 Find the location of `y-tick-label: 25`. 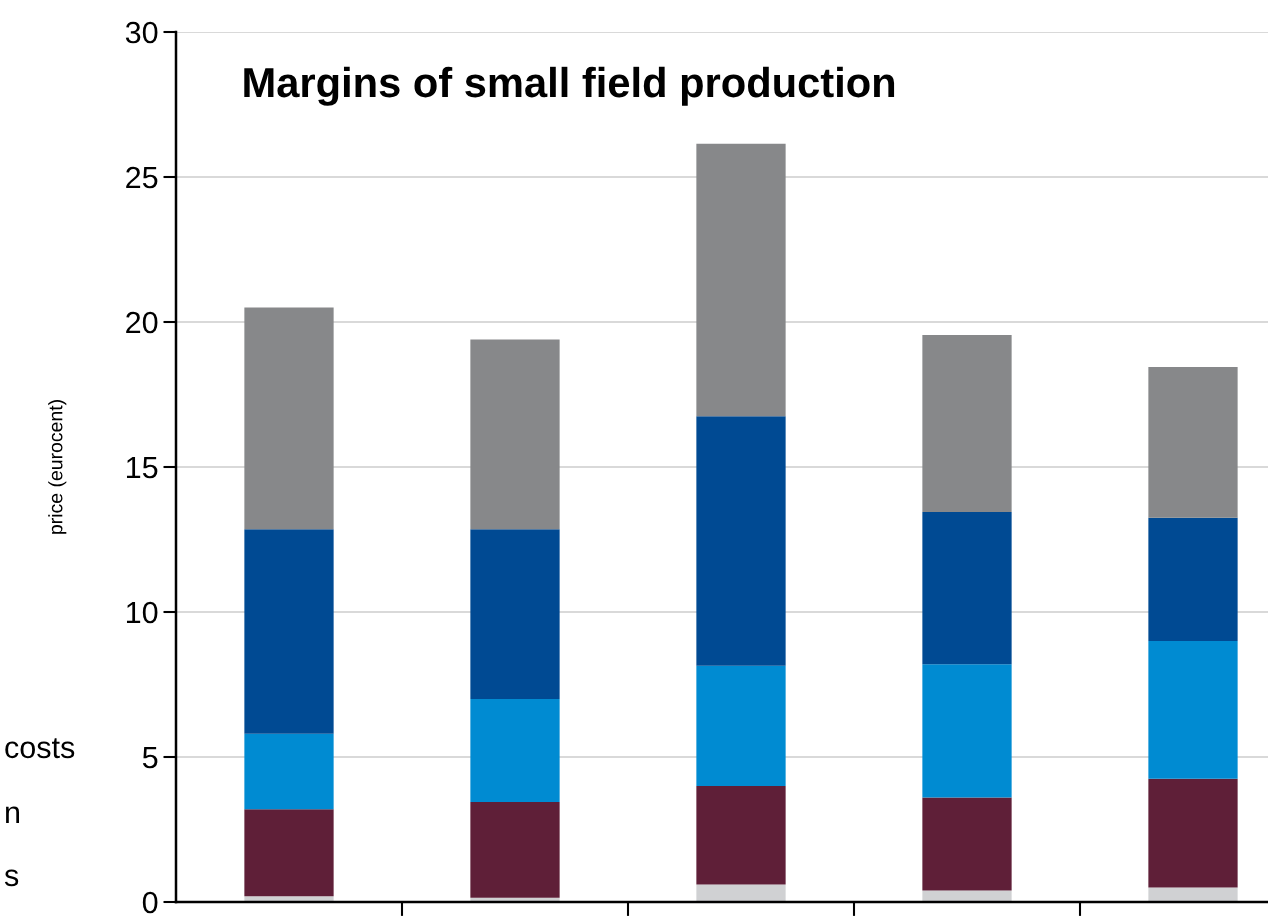

y-tick-label: 25 is located at coordinates (142, 177).